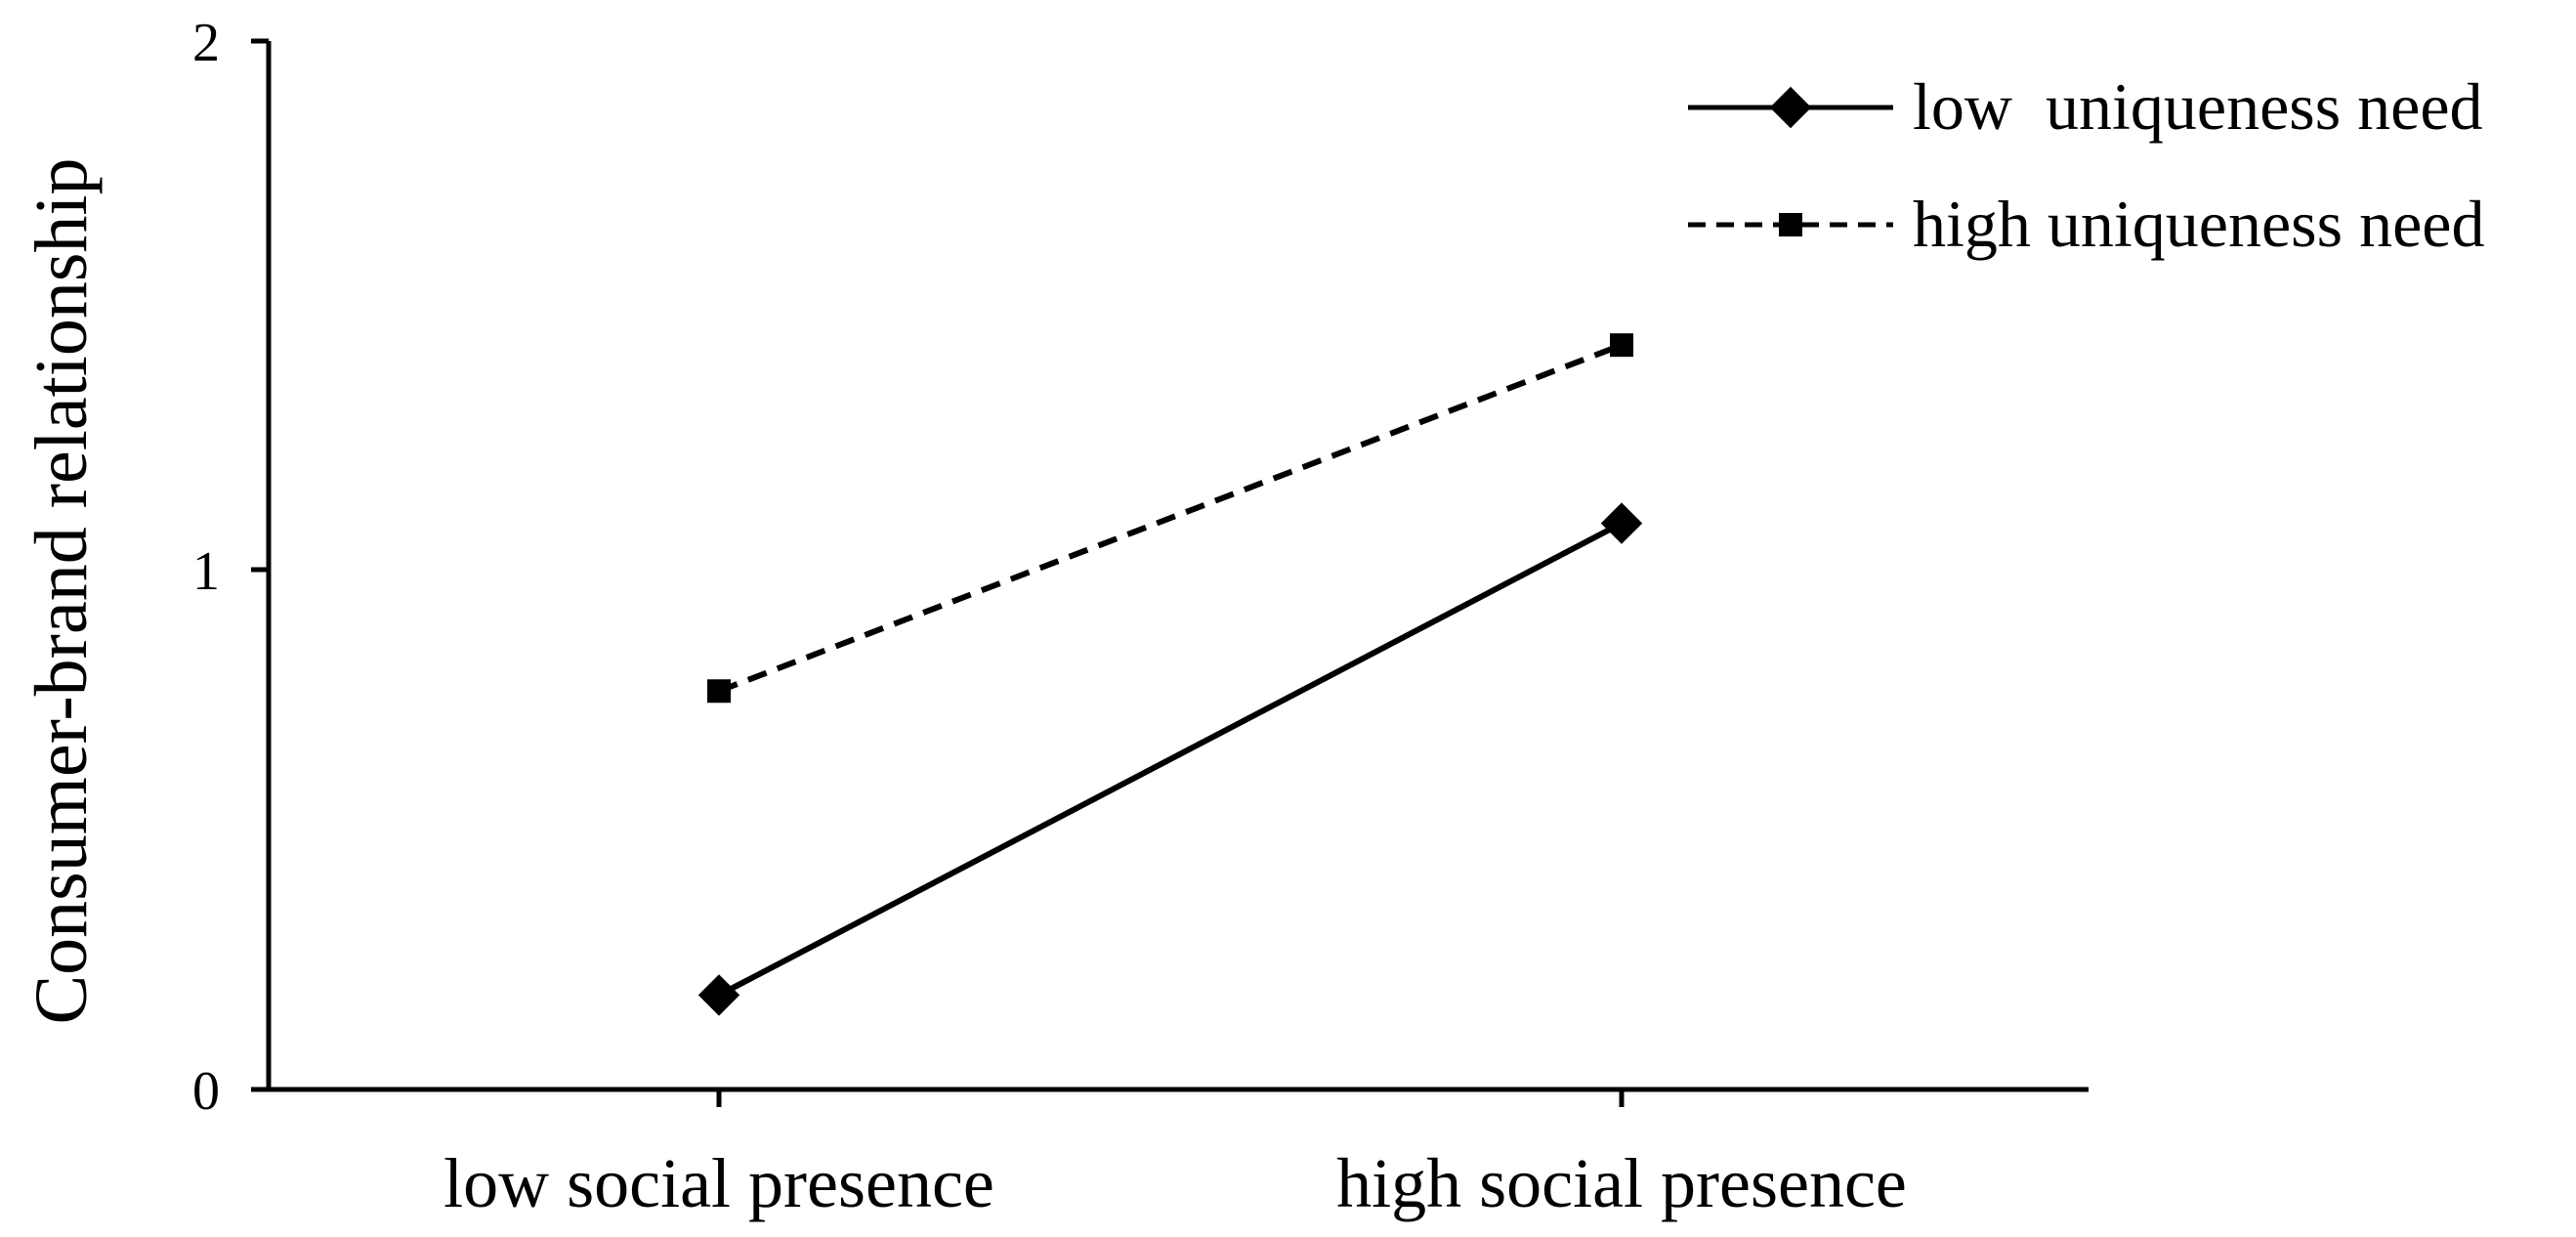  Describe the element at coordinates (206, 1091) in the screenshot. I see `y-tick-label-0: 0` at that location.